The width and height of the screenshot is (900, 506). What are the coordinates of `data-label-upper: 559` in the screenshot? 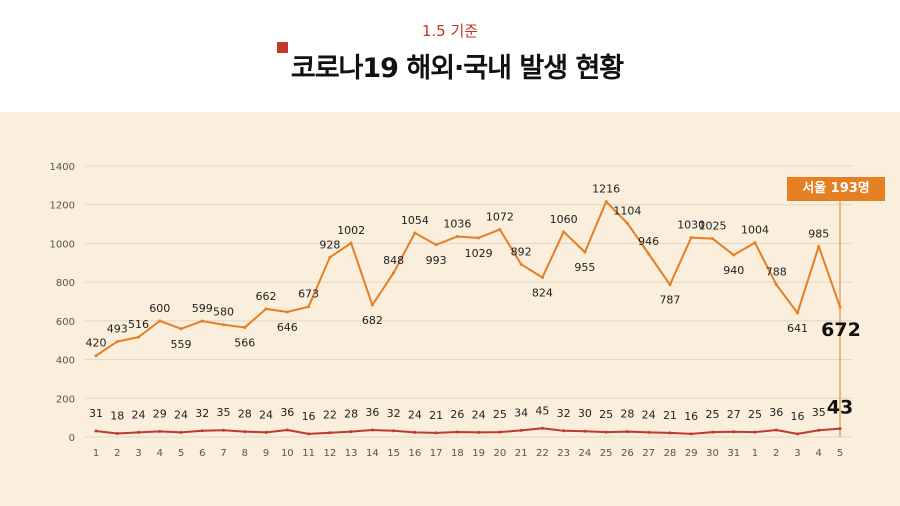 It's located at (181, 344).